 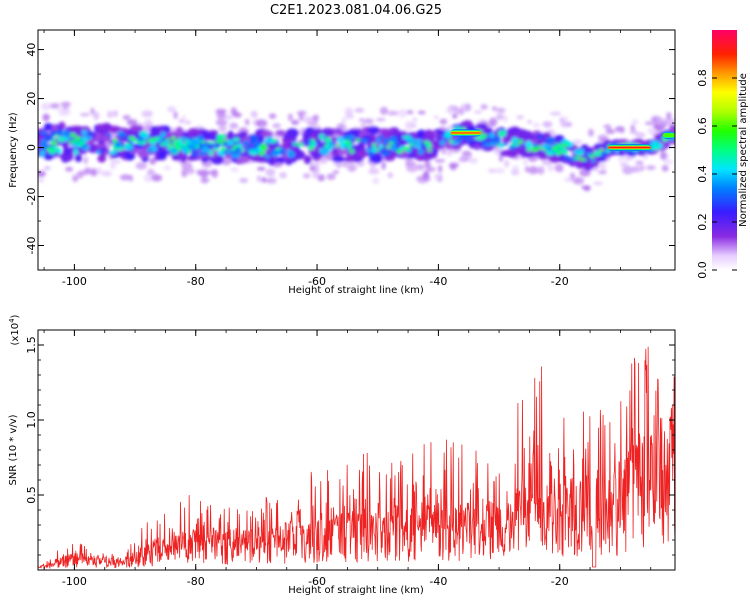 What do you see at coordinates (31, 50) in the screenshot?
I see `y-tick-label: 40` at bounding box center [31, 50].